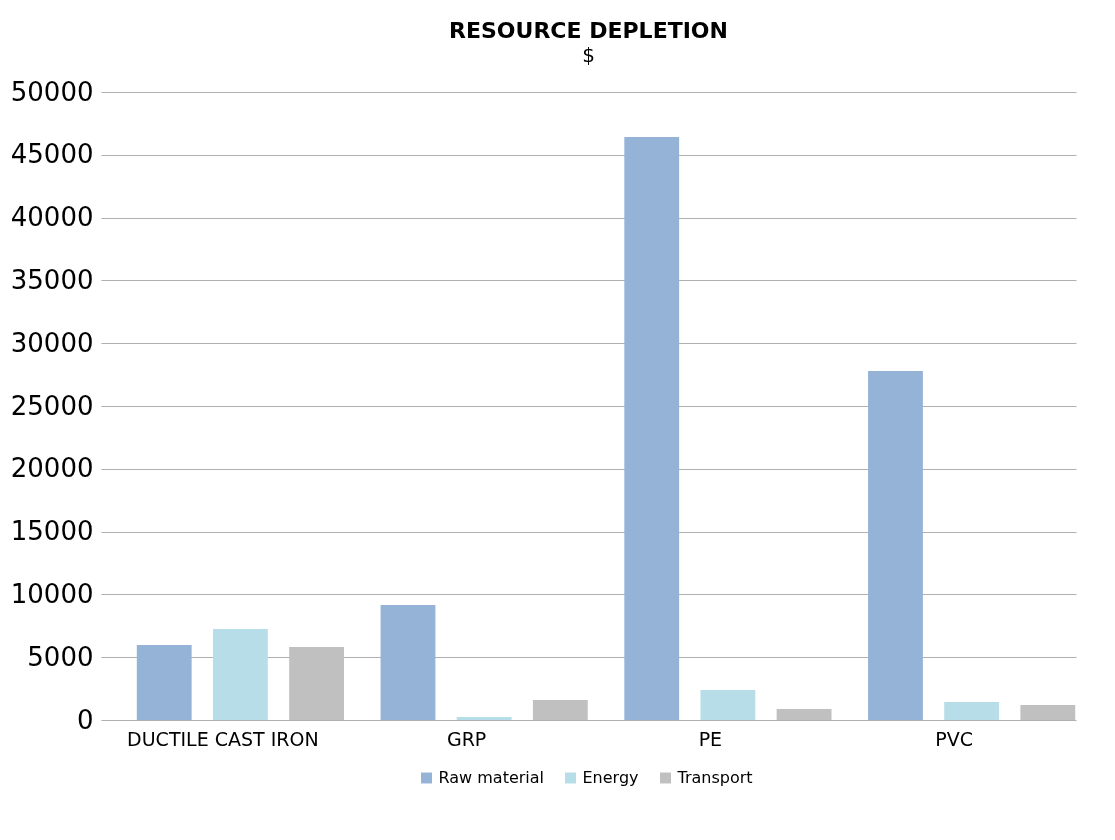 This screenshot has width=1115, height=840. I want to click on legend-label: Transport, so click(714, 777).